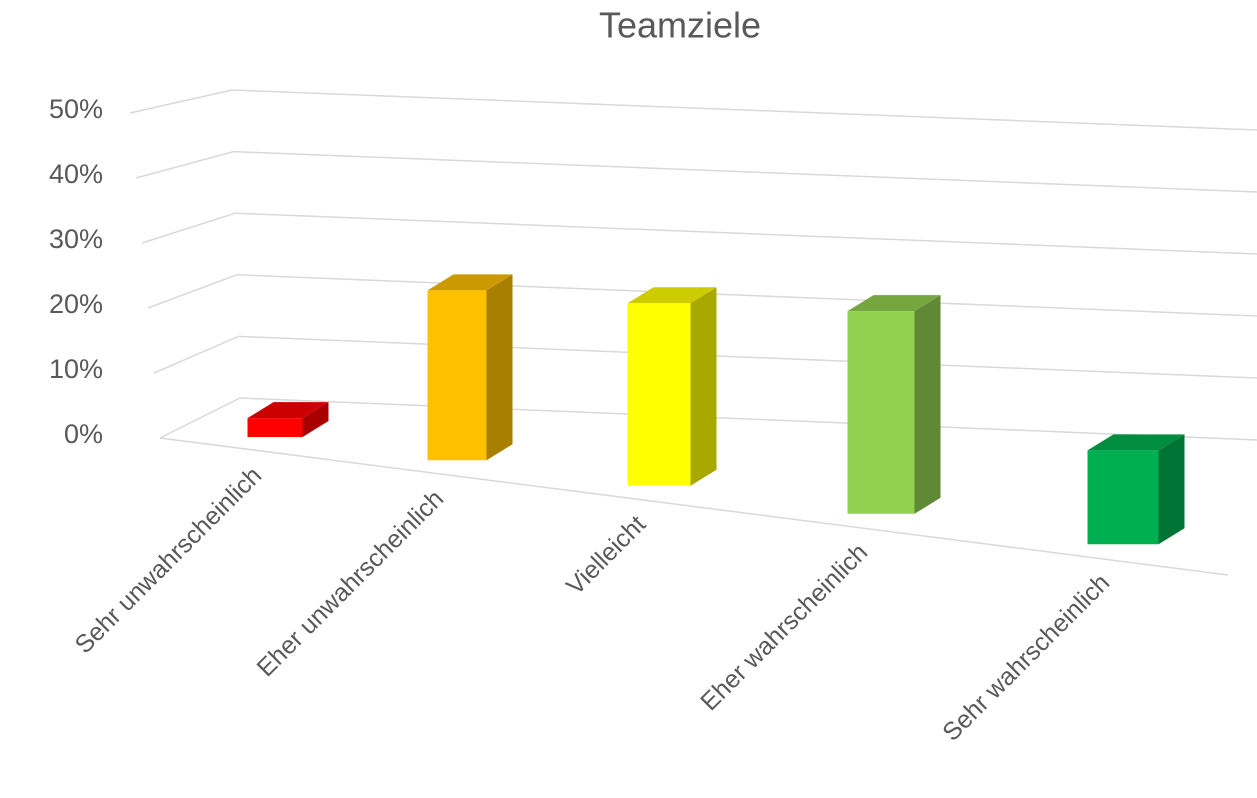 The image size is (1257, 798). Describe the element at coordinates (680, 25) in the screenshot. I see `chart-title: Teamziele` at that location.